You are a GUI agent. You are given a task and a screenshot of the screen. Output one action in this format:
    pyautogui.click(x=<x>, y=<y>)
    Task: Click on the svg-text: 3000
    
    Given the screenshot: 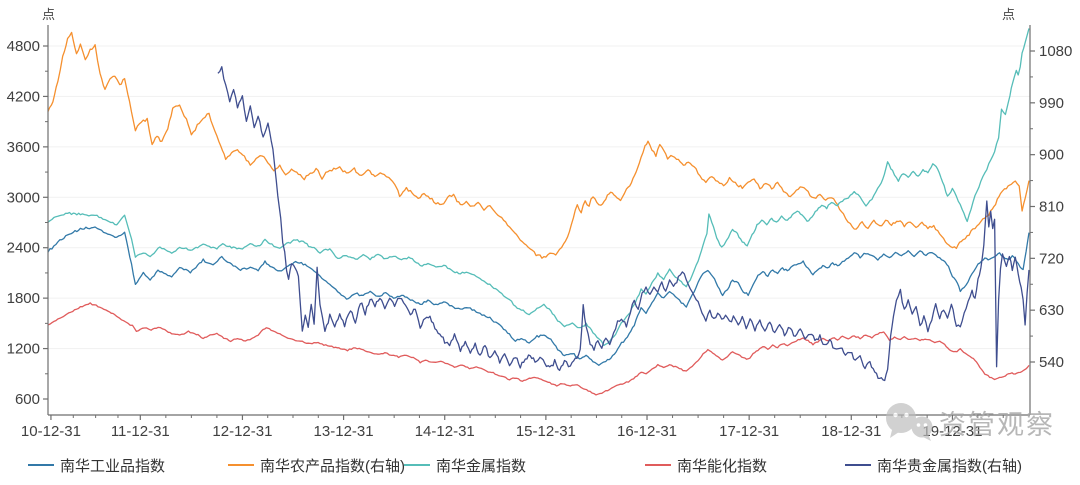 What is the action you would take?
    pyautogui.click(x=23, y=197)
    